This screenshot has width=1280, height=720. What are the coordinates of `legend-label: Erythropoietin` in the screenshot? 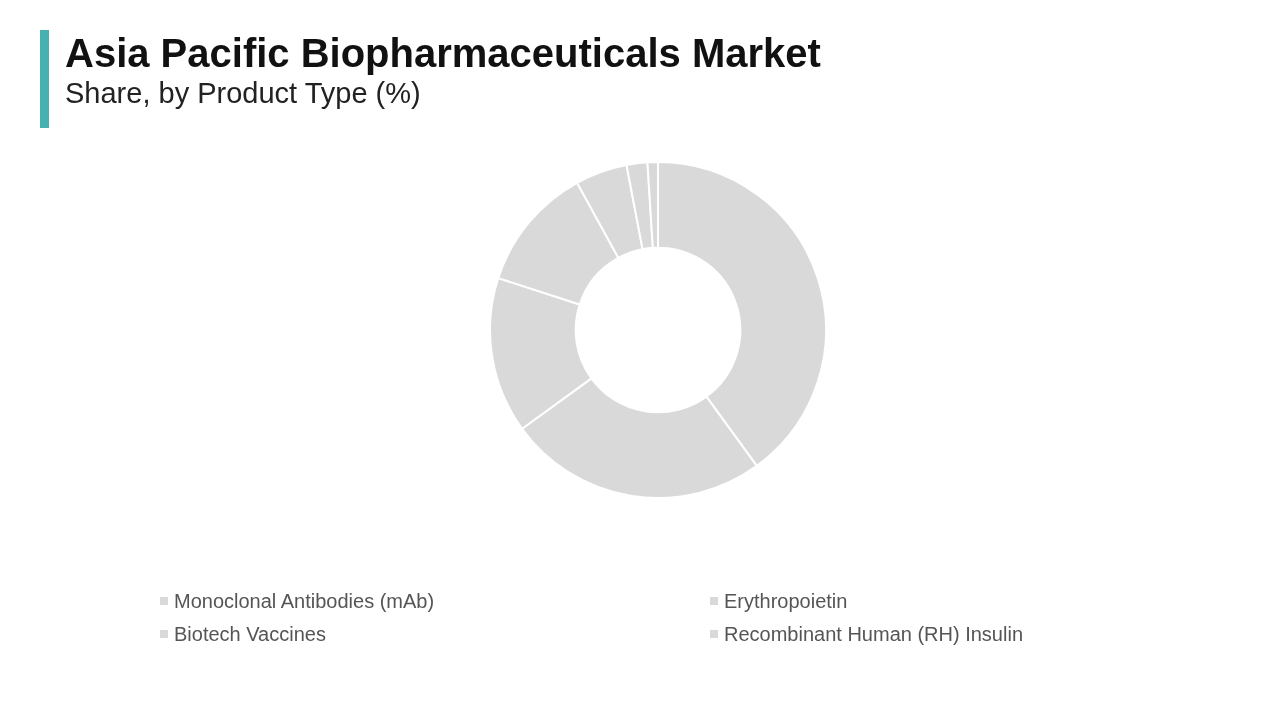 It's located at (786, 601).